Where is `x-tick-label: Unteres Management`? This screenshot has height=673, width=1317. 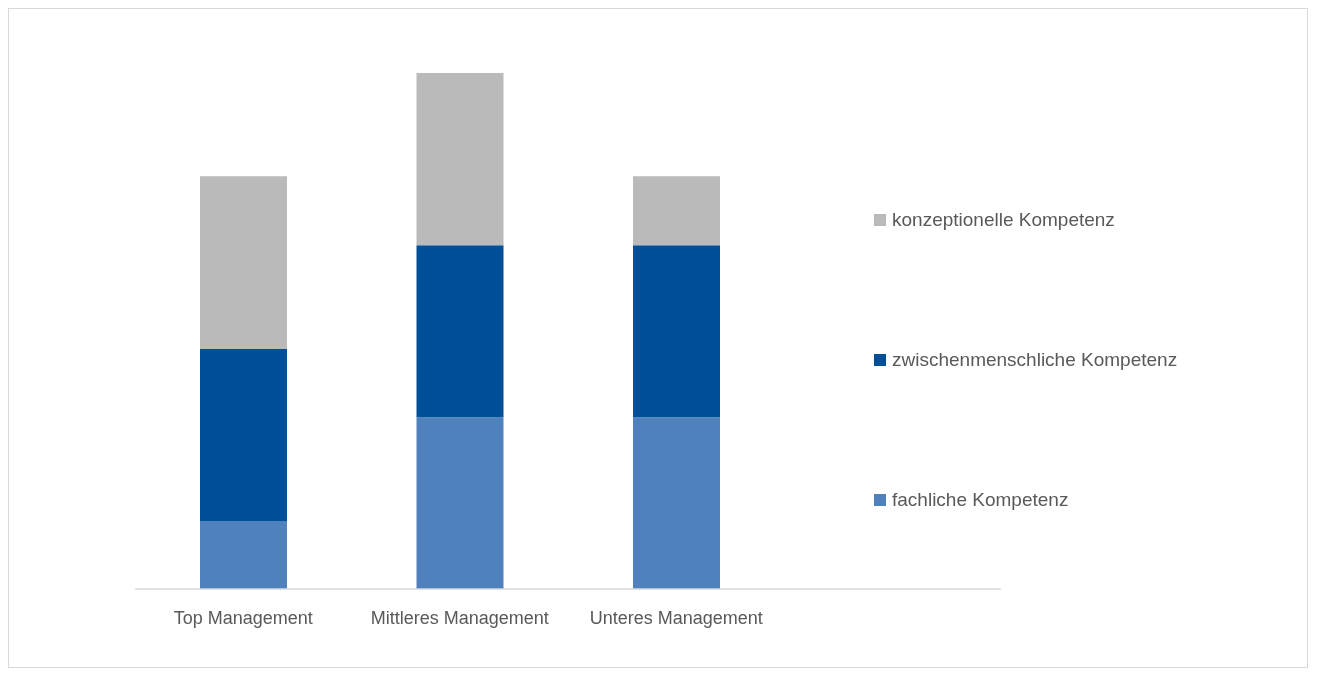
x-tick-label: Unteres Management is located at coordinates (676, 617).